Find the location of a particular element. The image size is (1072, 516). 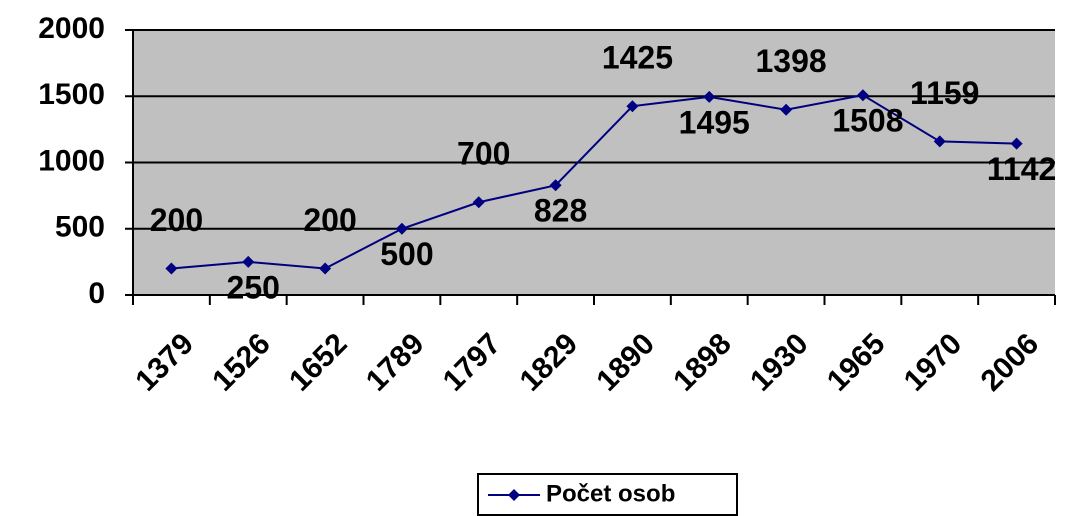

y-tick-label: 0 is located at coordinates (96, 293).